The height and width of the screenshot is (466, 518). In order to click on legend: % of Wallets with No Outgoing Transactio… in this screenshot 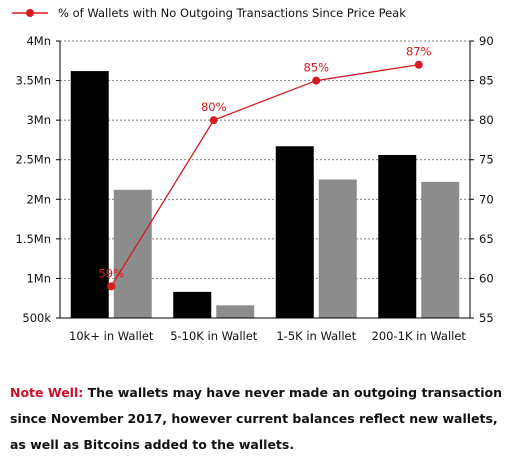, I will do `click(209, 13)`.